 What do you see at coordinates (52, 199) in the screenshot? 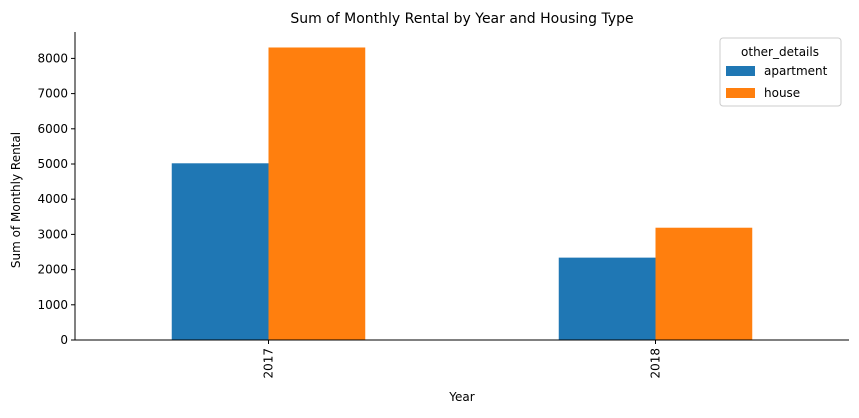
I see `y-tick-label: 4000` at bounding box center [52, 199].